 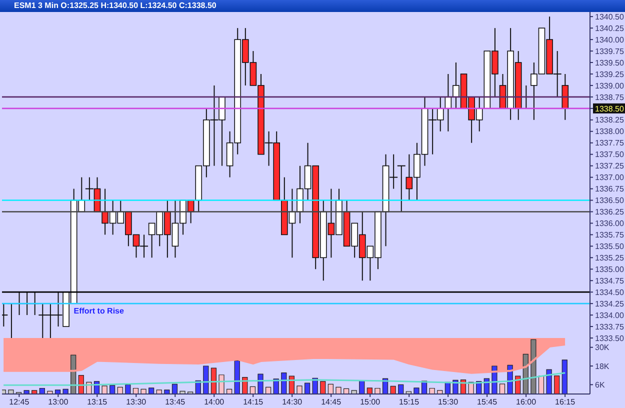 What do you see at coordinates (97, 402) in the screenshot?
I see `x-tick-label: 13:15` at bounding box center [97, 402].